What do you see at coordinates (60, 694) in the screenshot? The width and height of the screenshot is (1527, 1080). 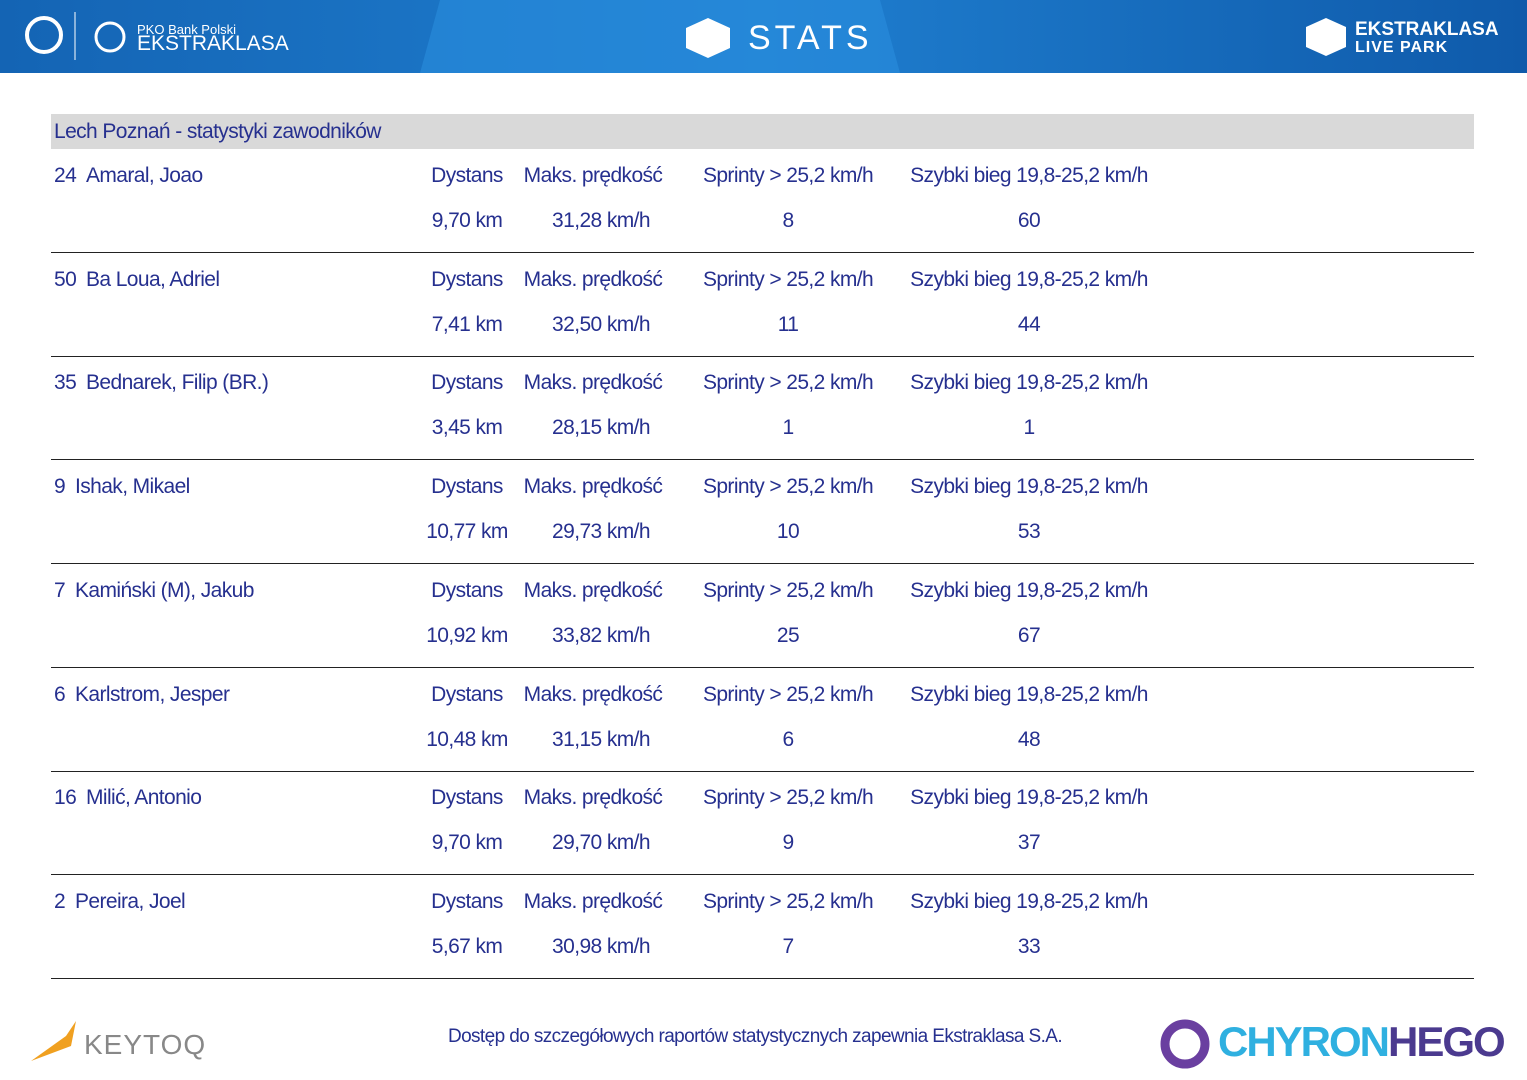 I see `row-number: 6` at bounding box center [60, 694].